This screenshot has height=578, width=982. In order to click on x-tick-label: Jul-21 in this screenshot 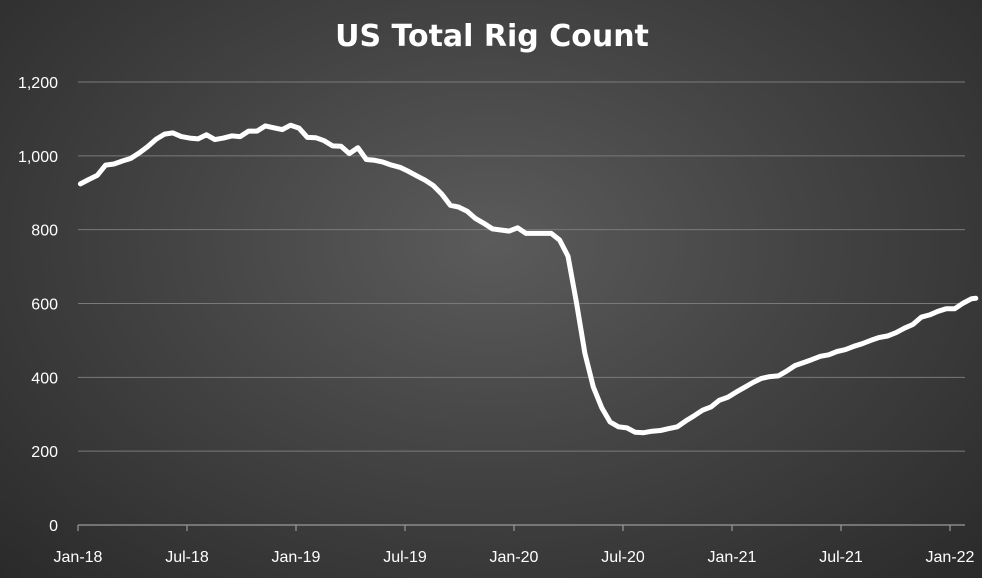, I will do `click(841, 557)`.